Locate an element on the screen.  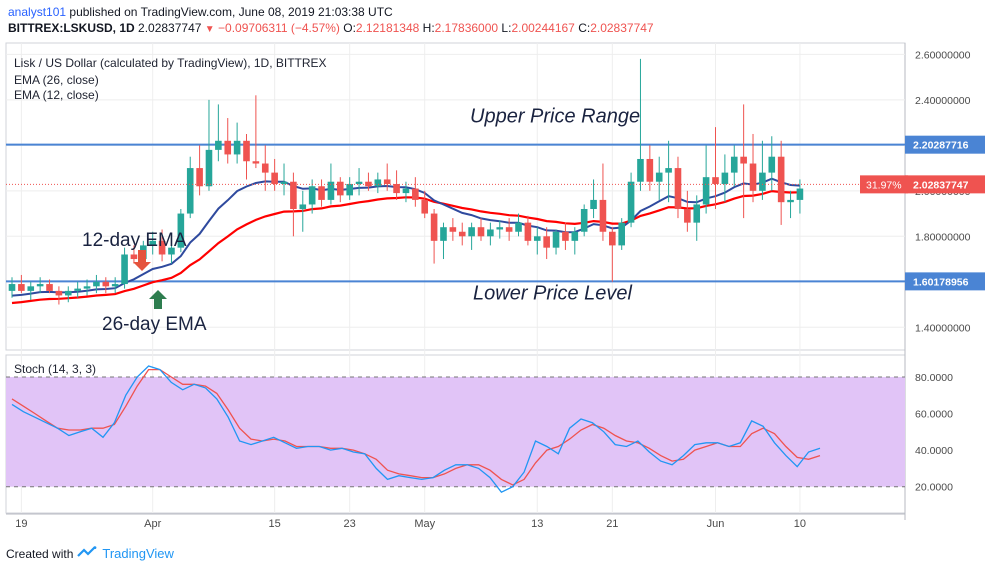
time-tick-label: 15 is located at coordinates (275, 524).